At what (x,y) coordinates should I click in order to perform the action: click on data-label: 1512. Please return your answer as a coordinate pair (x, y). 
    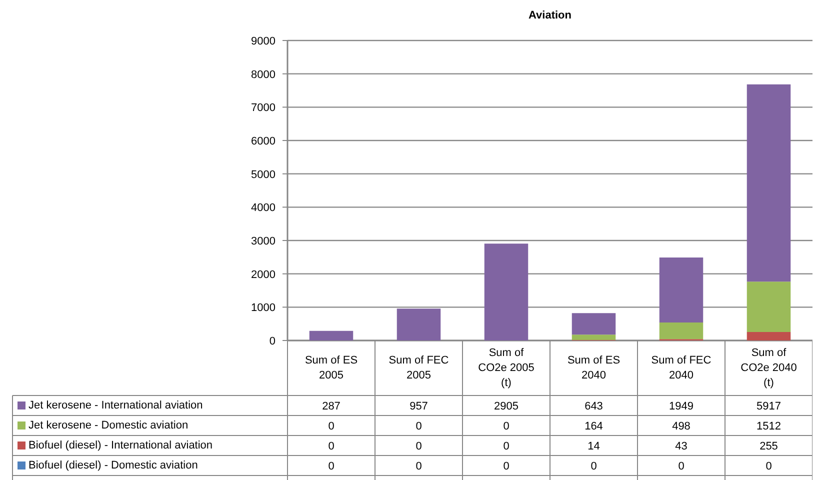
    Looking at the image, I should click on (768, 426).